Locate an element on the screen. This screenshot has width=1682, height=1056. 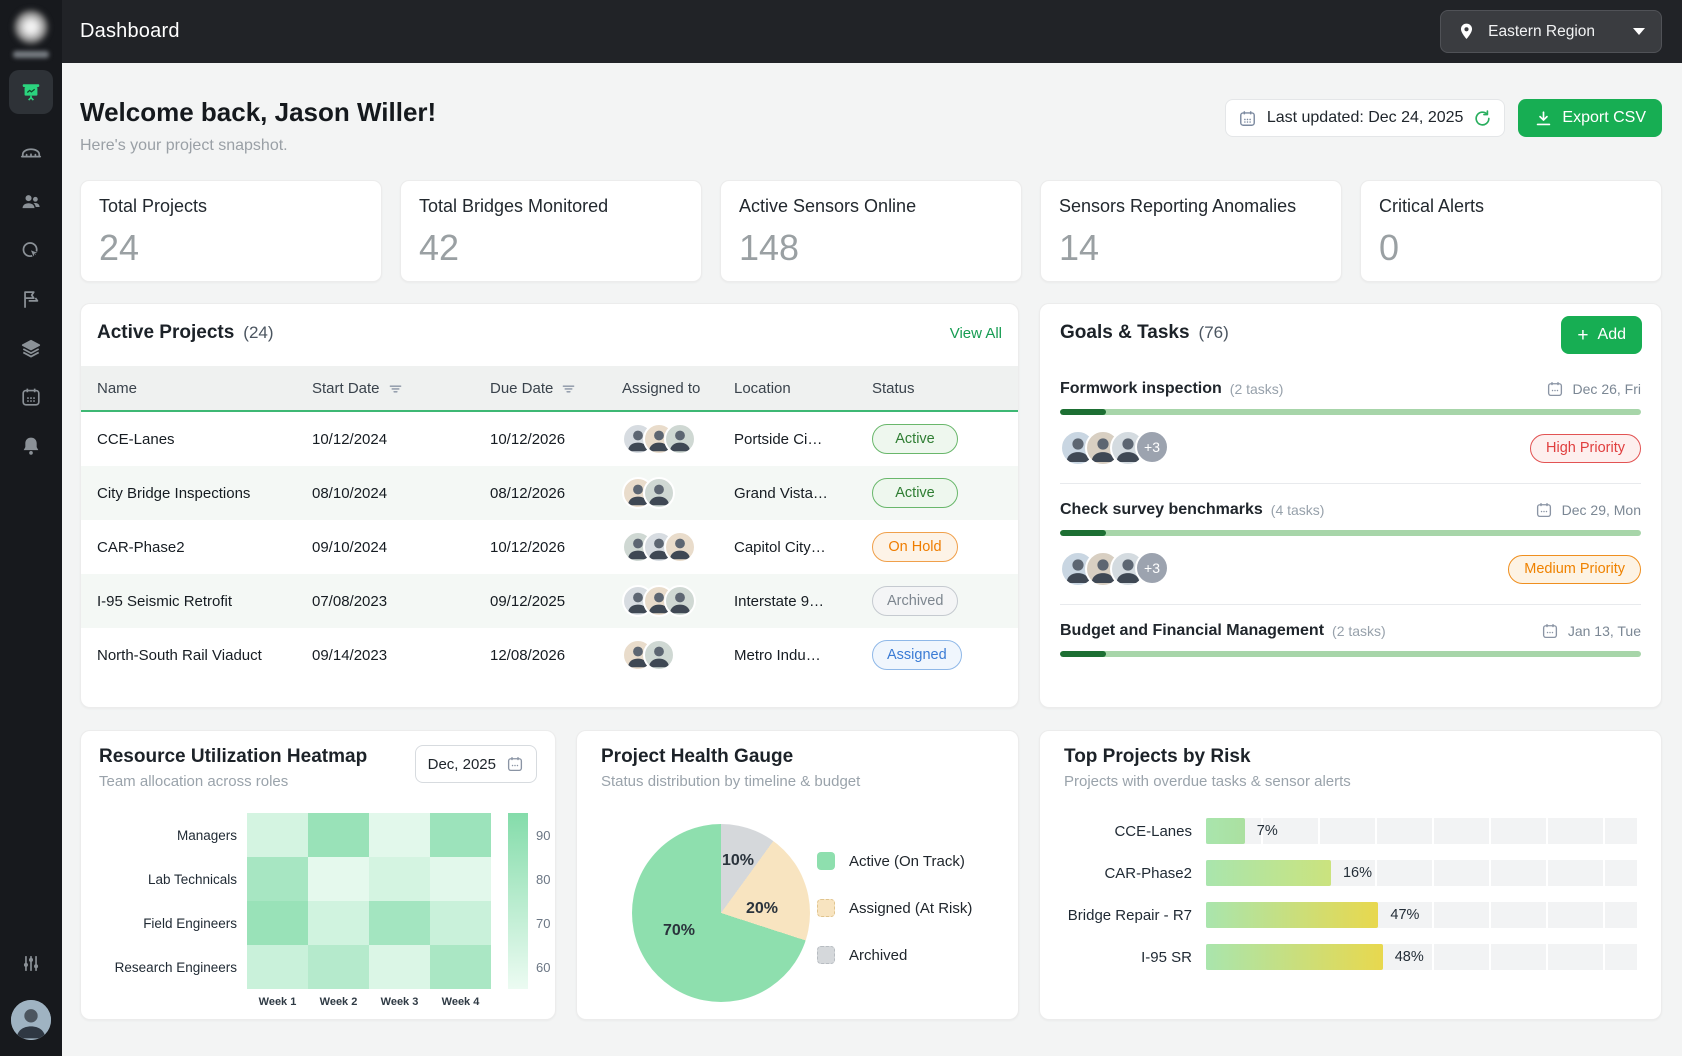
avatar is located at coordinates (680, 439).